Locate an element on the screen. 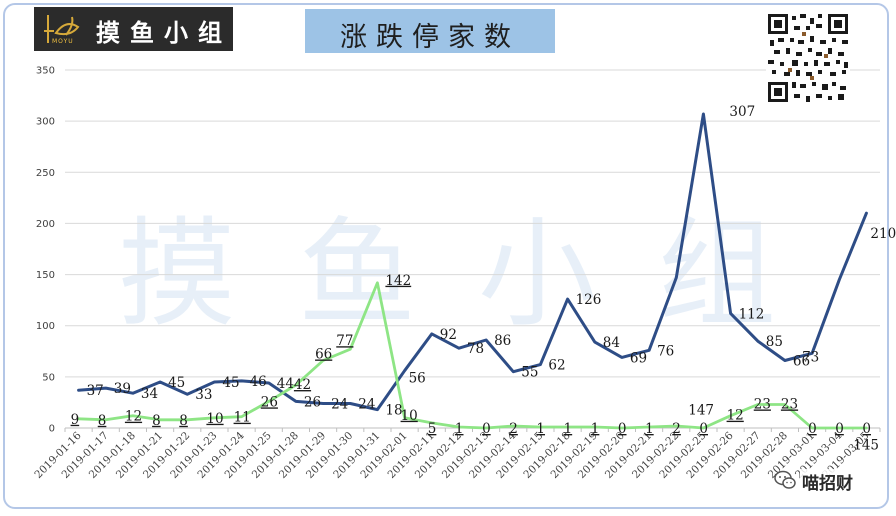 This screenshot has width=896, height=516. footer-brand-text: 喵招财 is located at coordinates (827, 481).